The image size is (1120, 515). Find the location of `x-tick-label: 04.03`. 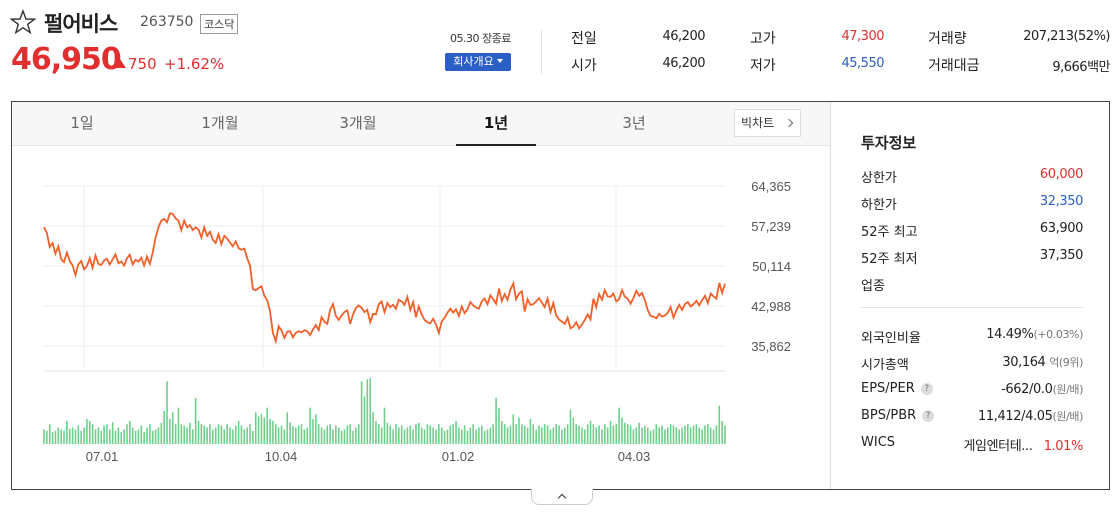

x-tick-label: 04.03 is located at coordinates (634, 456).